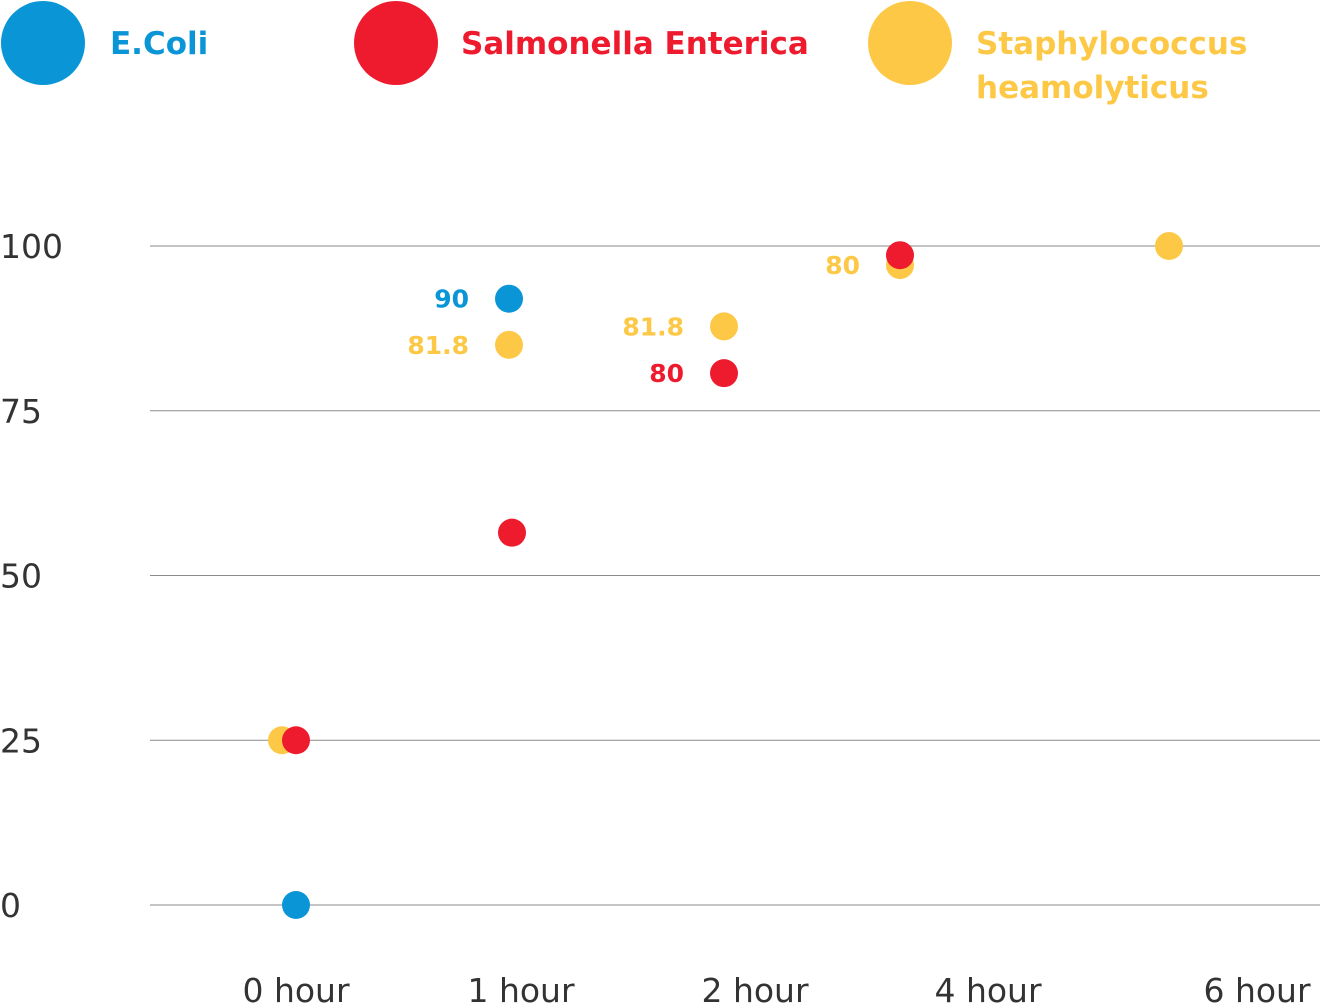 The image size is (1321, 1004). I want to click on legend-item: Staphylococcus heamolyticus, so click(1057, 53).